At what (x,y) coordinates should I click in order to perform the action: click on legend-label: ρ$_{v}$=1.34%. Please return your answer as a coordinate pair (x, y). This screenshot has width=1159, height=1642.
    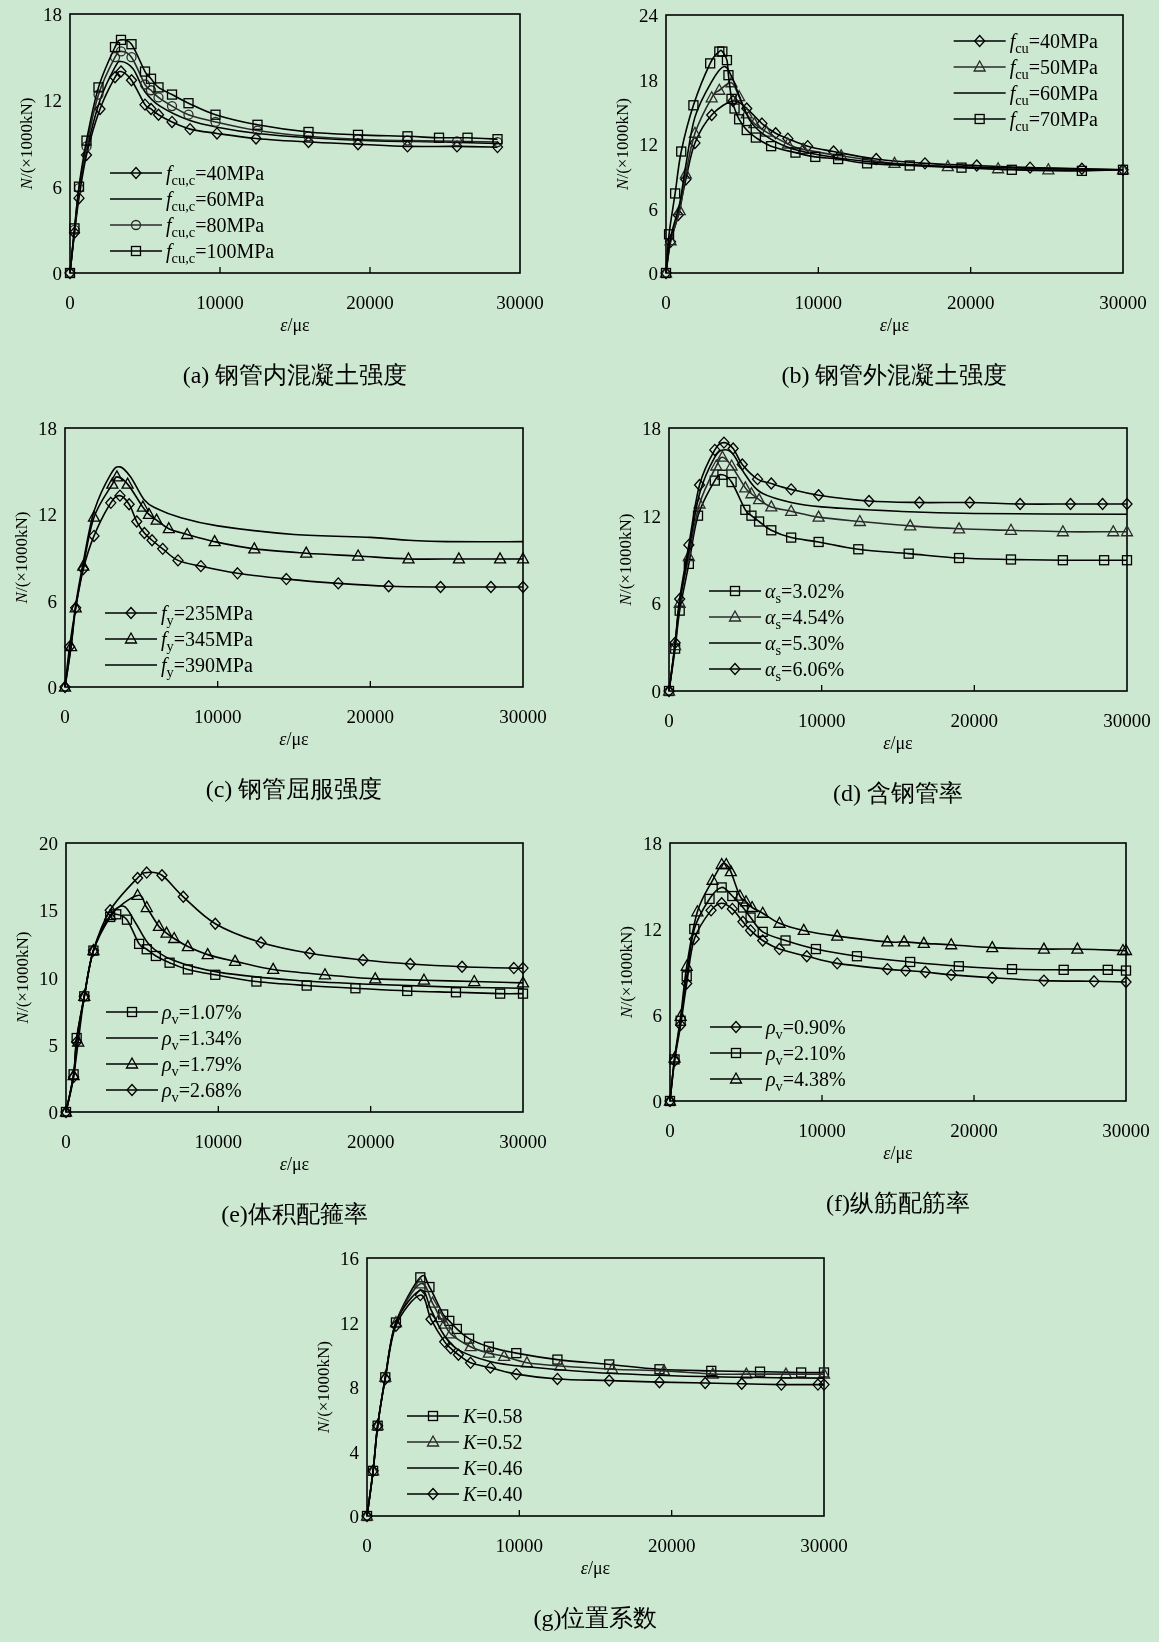
    Looking at the image, I should click on (201, 1040).